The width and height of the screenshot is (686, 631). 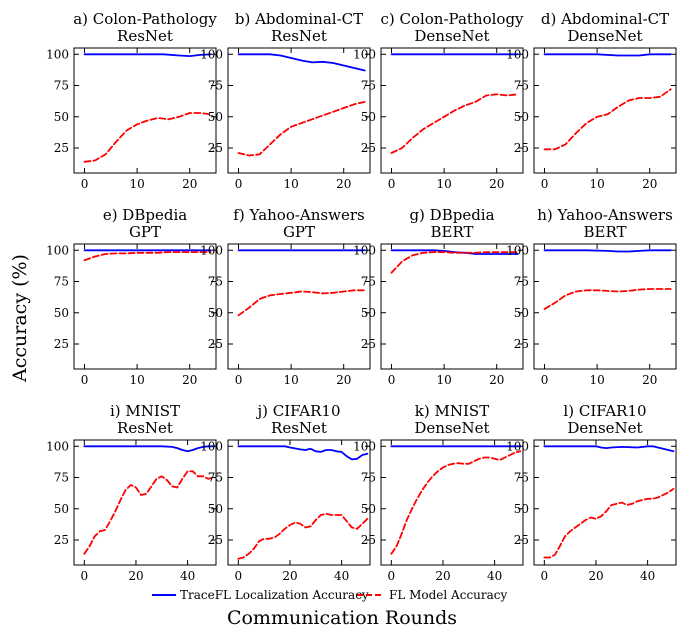 What do you see at coordinates (605, 215) in the screenshot?
I see `panel-title: h) Yahoo-Answers` at bounding box center [605, 215].